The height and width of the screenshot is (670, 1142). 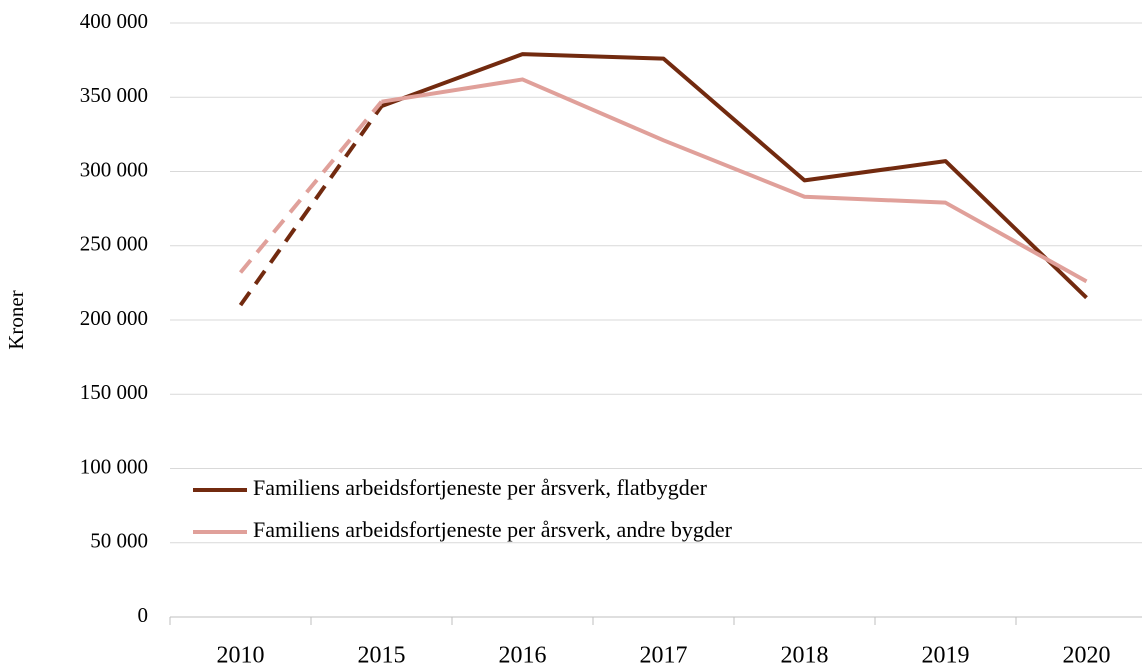 I want to click on x-tick-label: 2015, so click(x=382, y=656).